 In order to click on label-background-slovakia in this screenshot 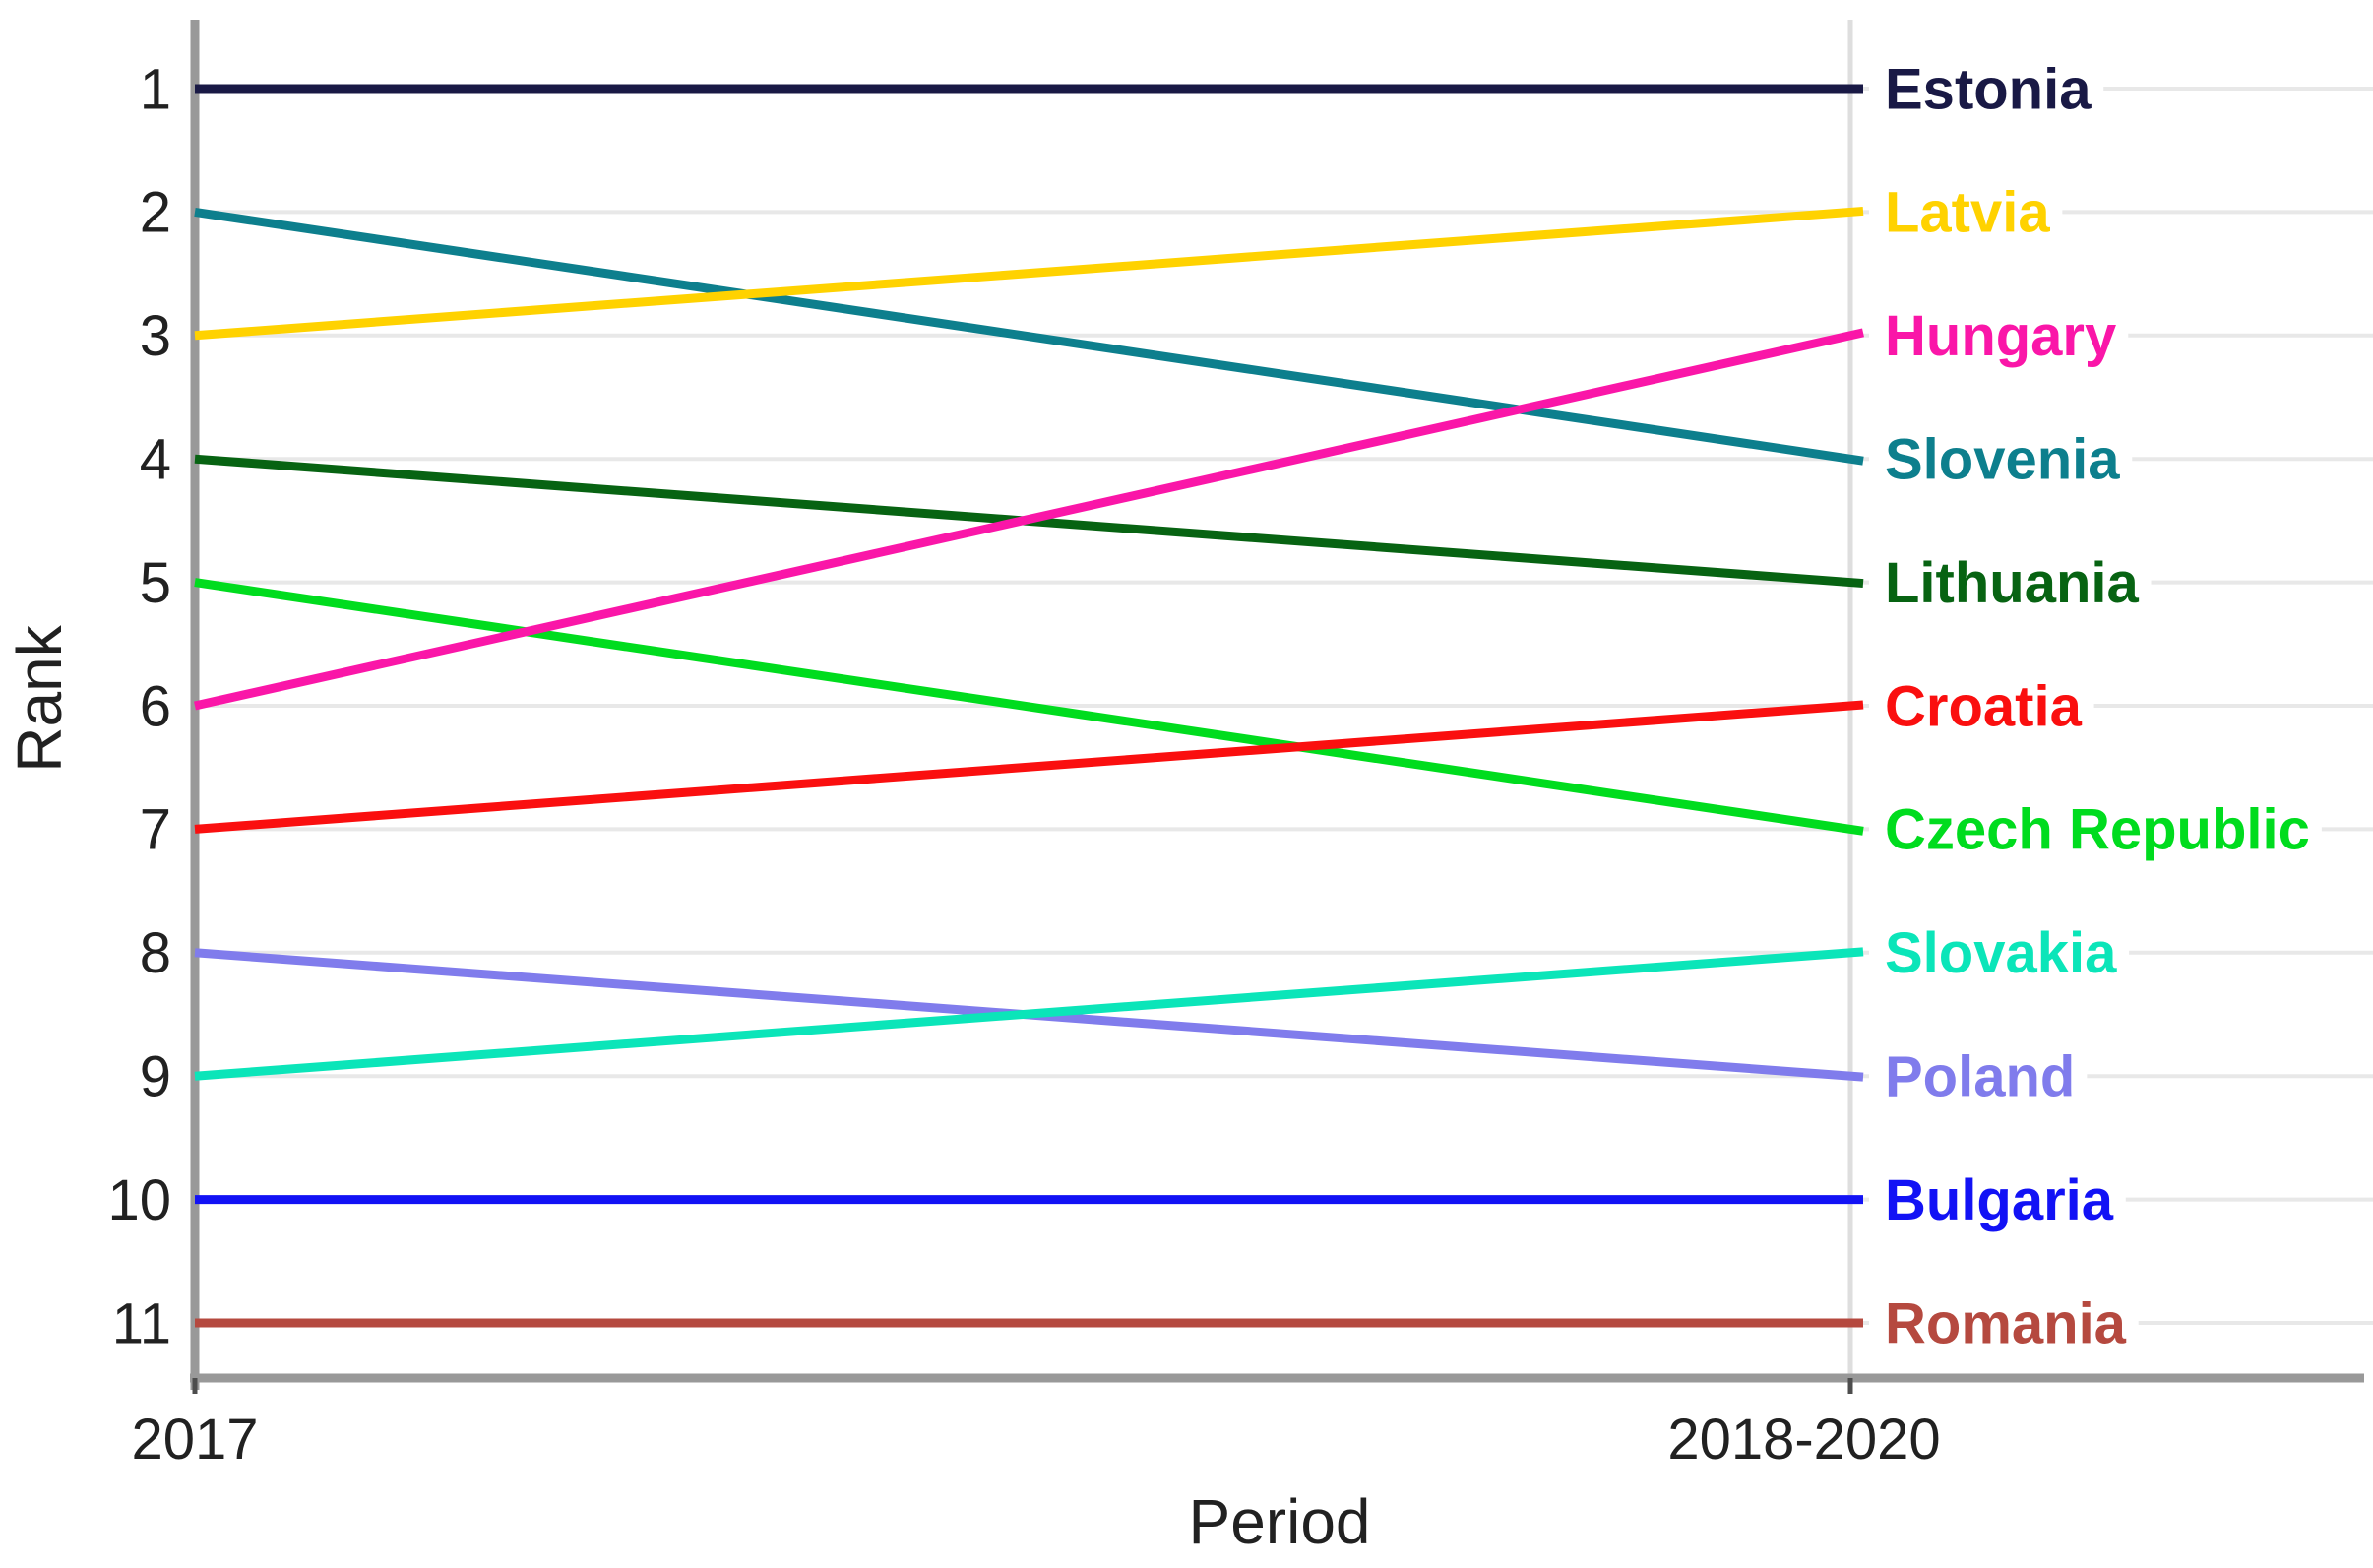, I will do `click(1999, 952)`.